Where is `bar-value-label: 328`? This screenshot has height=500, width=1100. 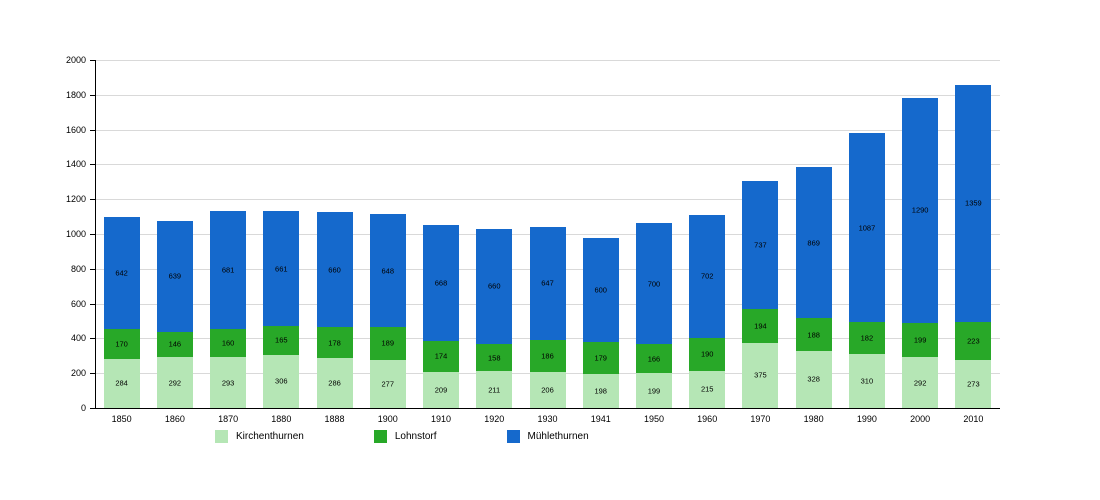 bar-value-label: 328 is located at coordinates (813, 379).